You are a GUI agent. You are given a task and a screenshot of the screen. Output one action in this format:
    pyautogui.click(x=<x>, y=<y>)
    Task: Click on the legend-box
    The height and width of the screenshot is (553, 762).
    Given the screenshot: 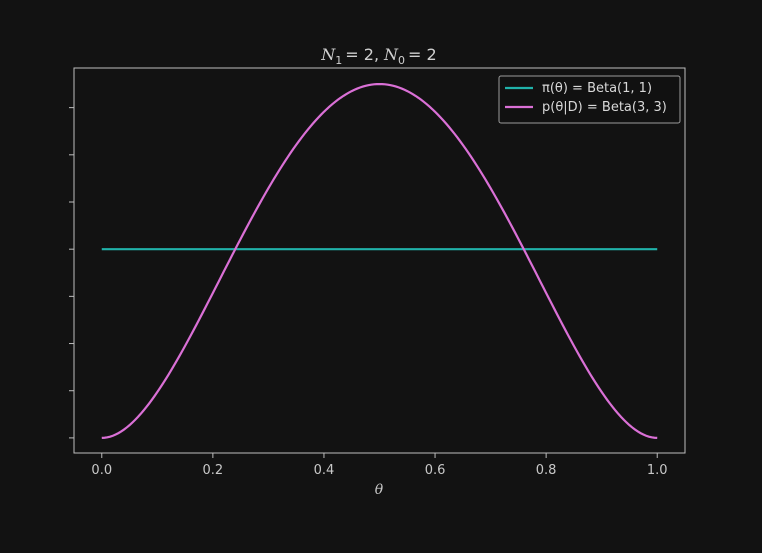 What is the action you would take?
    pyautogui.click(x=589, y=99)
    